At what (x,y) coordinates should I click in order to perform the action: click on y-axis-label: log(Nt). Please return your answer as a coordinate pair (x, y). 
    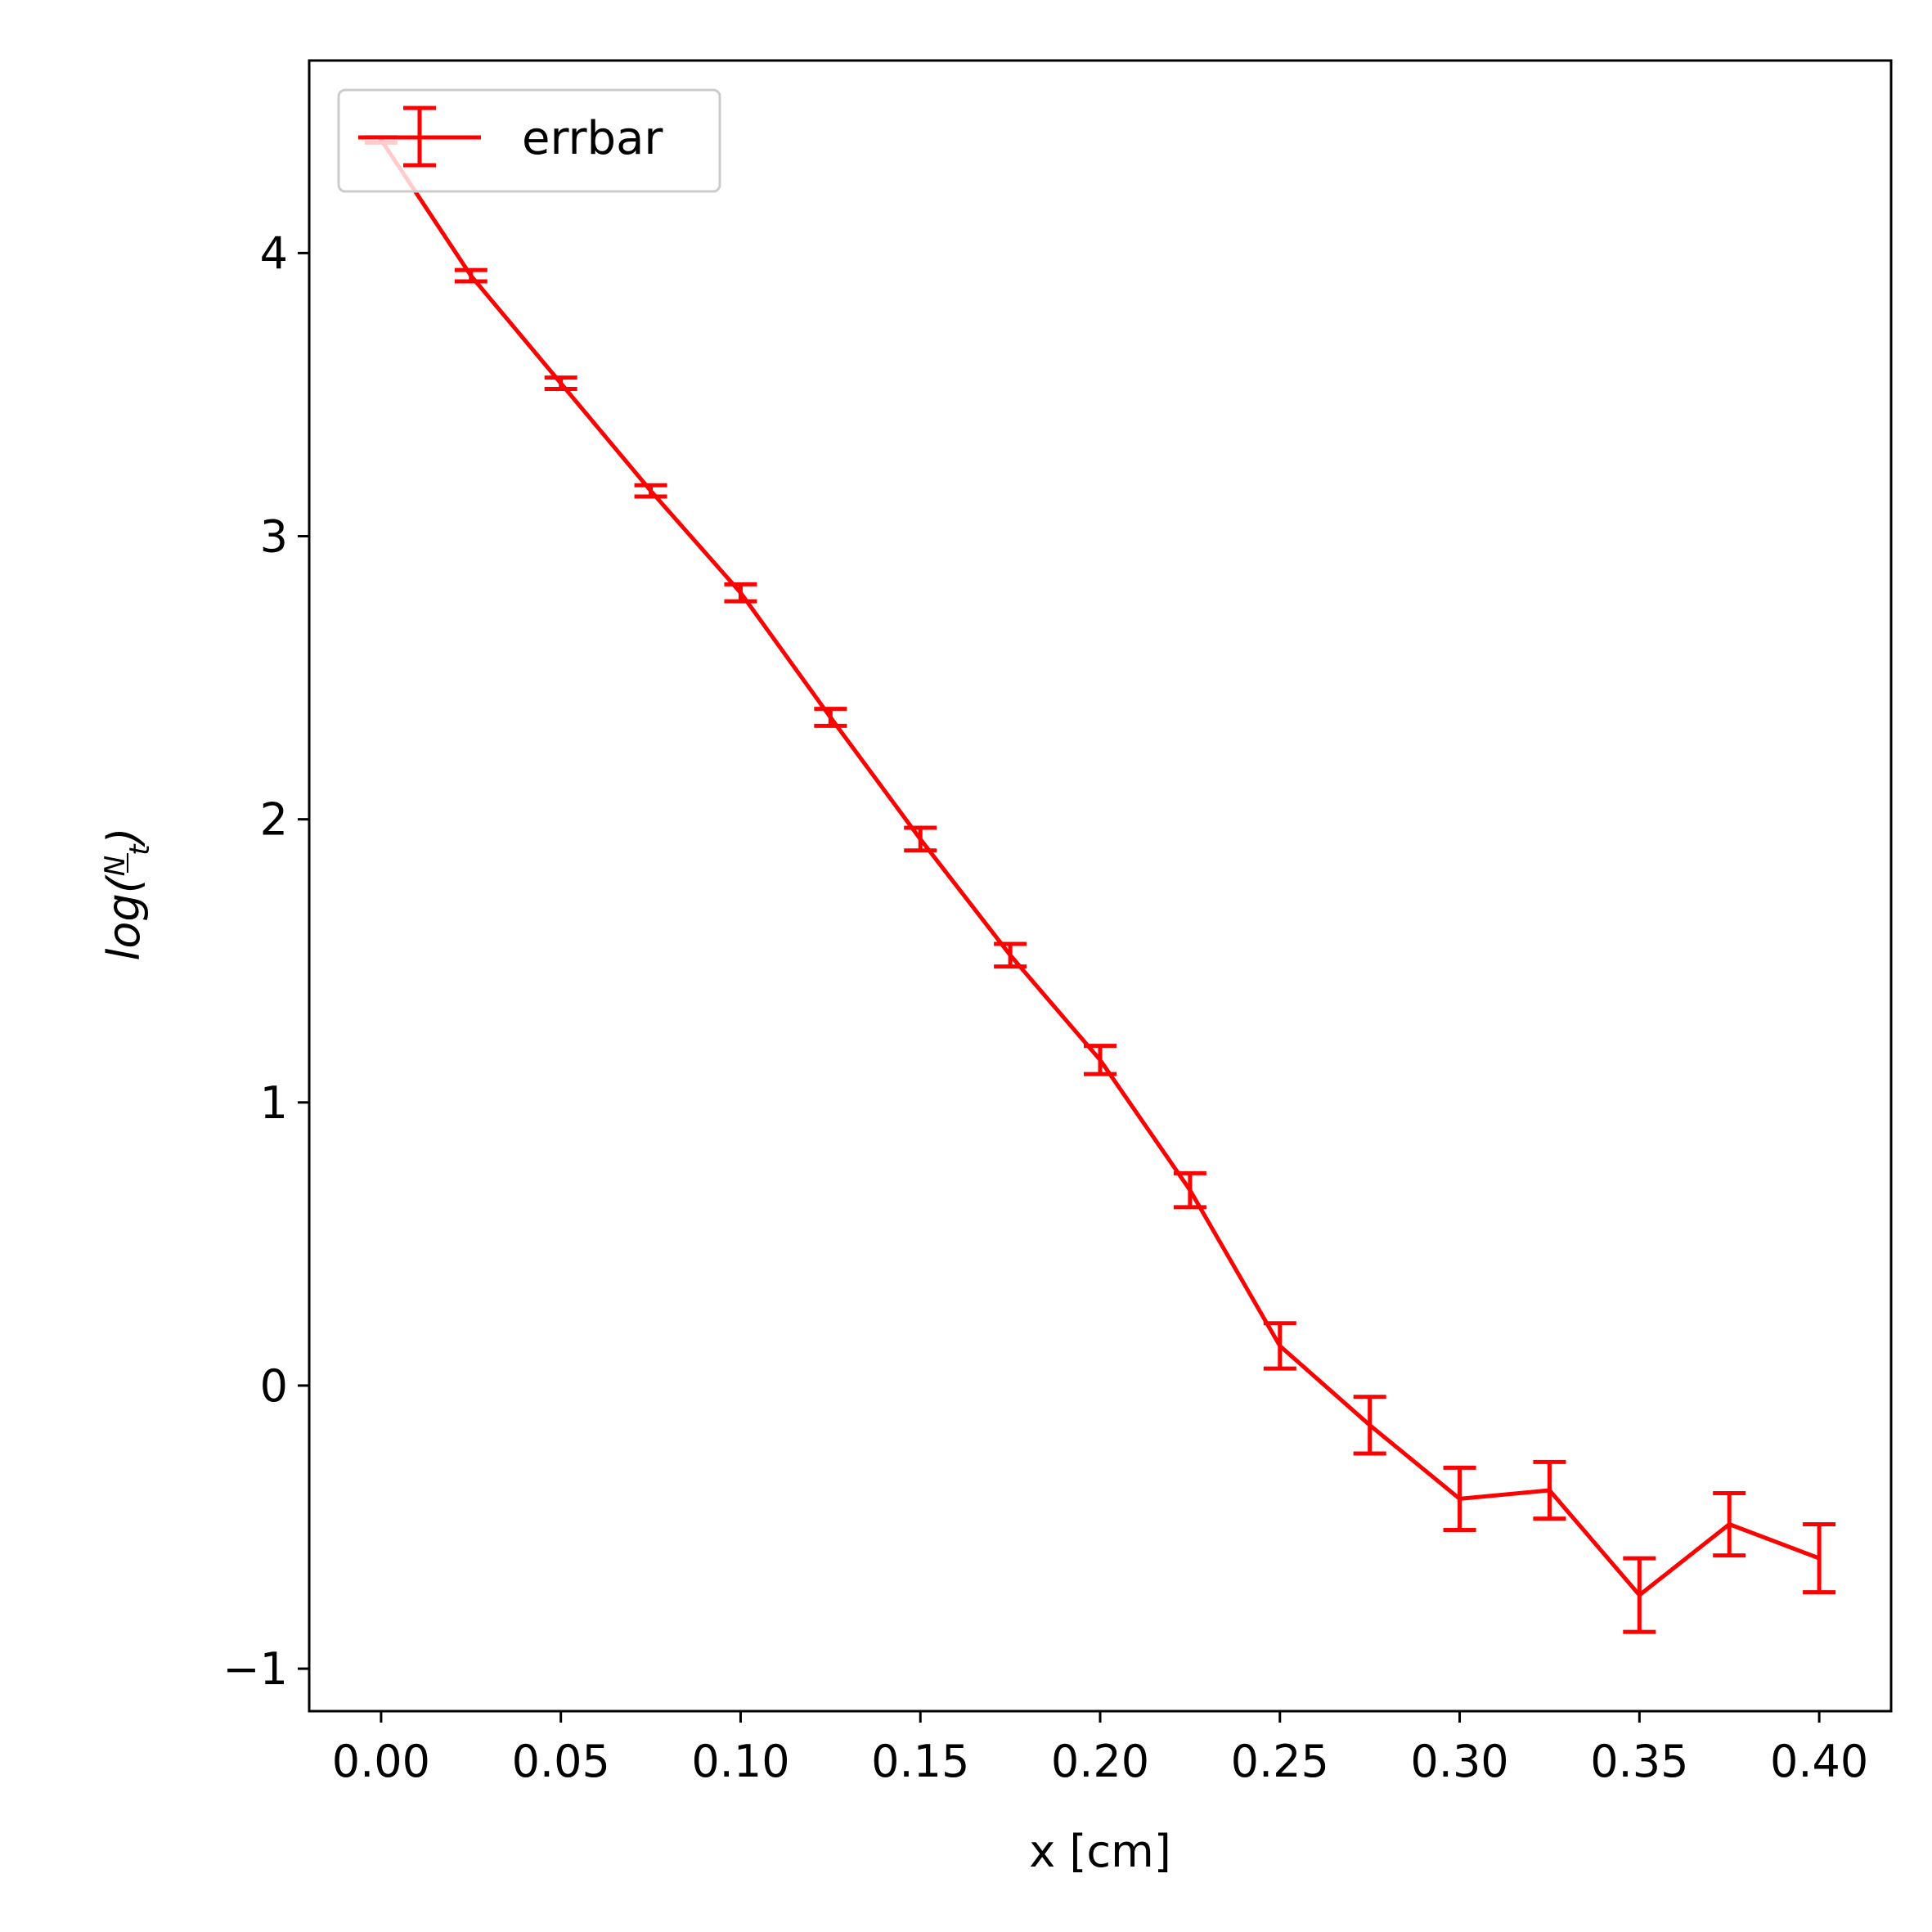
    Looking at the image, I should click on (127, 894).